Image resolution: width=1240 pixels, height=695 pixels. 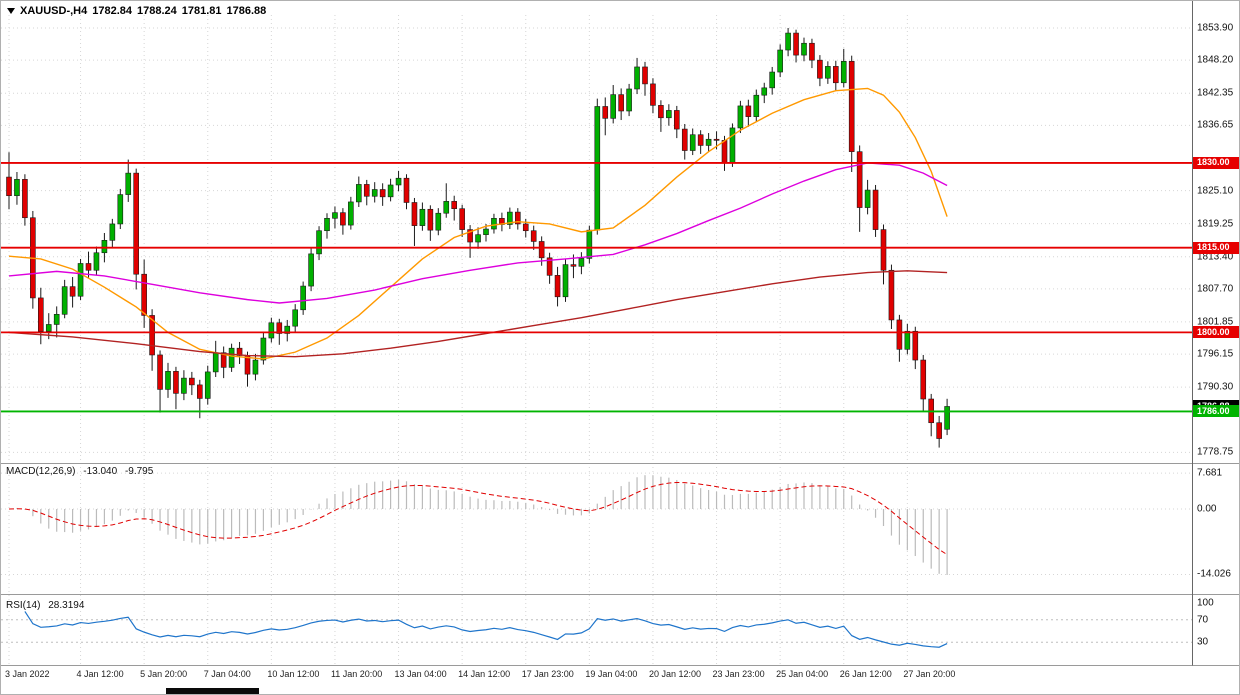 What do you see at coordinates (23, 605) in the screenshot?
I see `rsi-name-label: RSI(14)` at bounding box center [23, 605].